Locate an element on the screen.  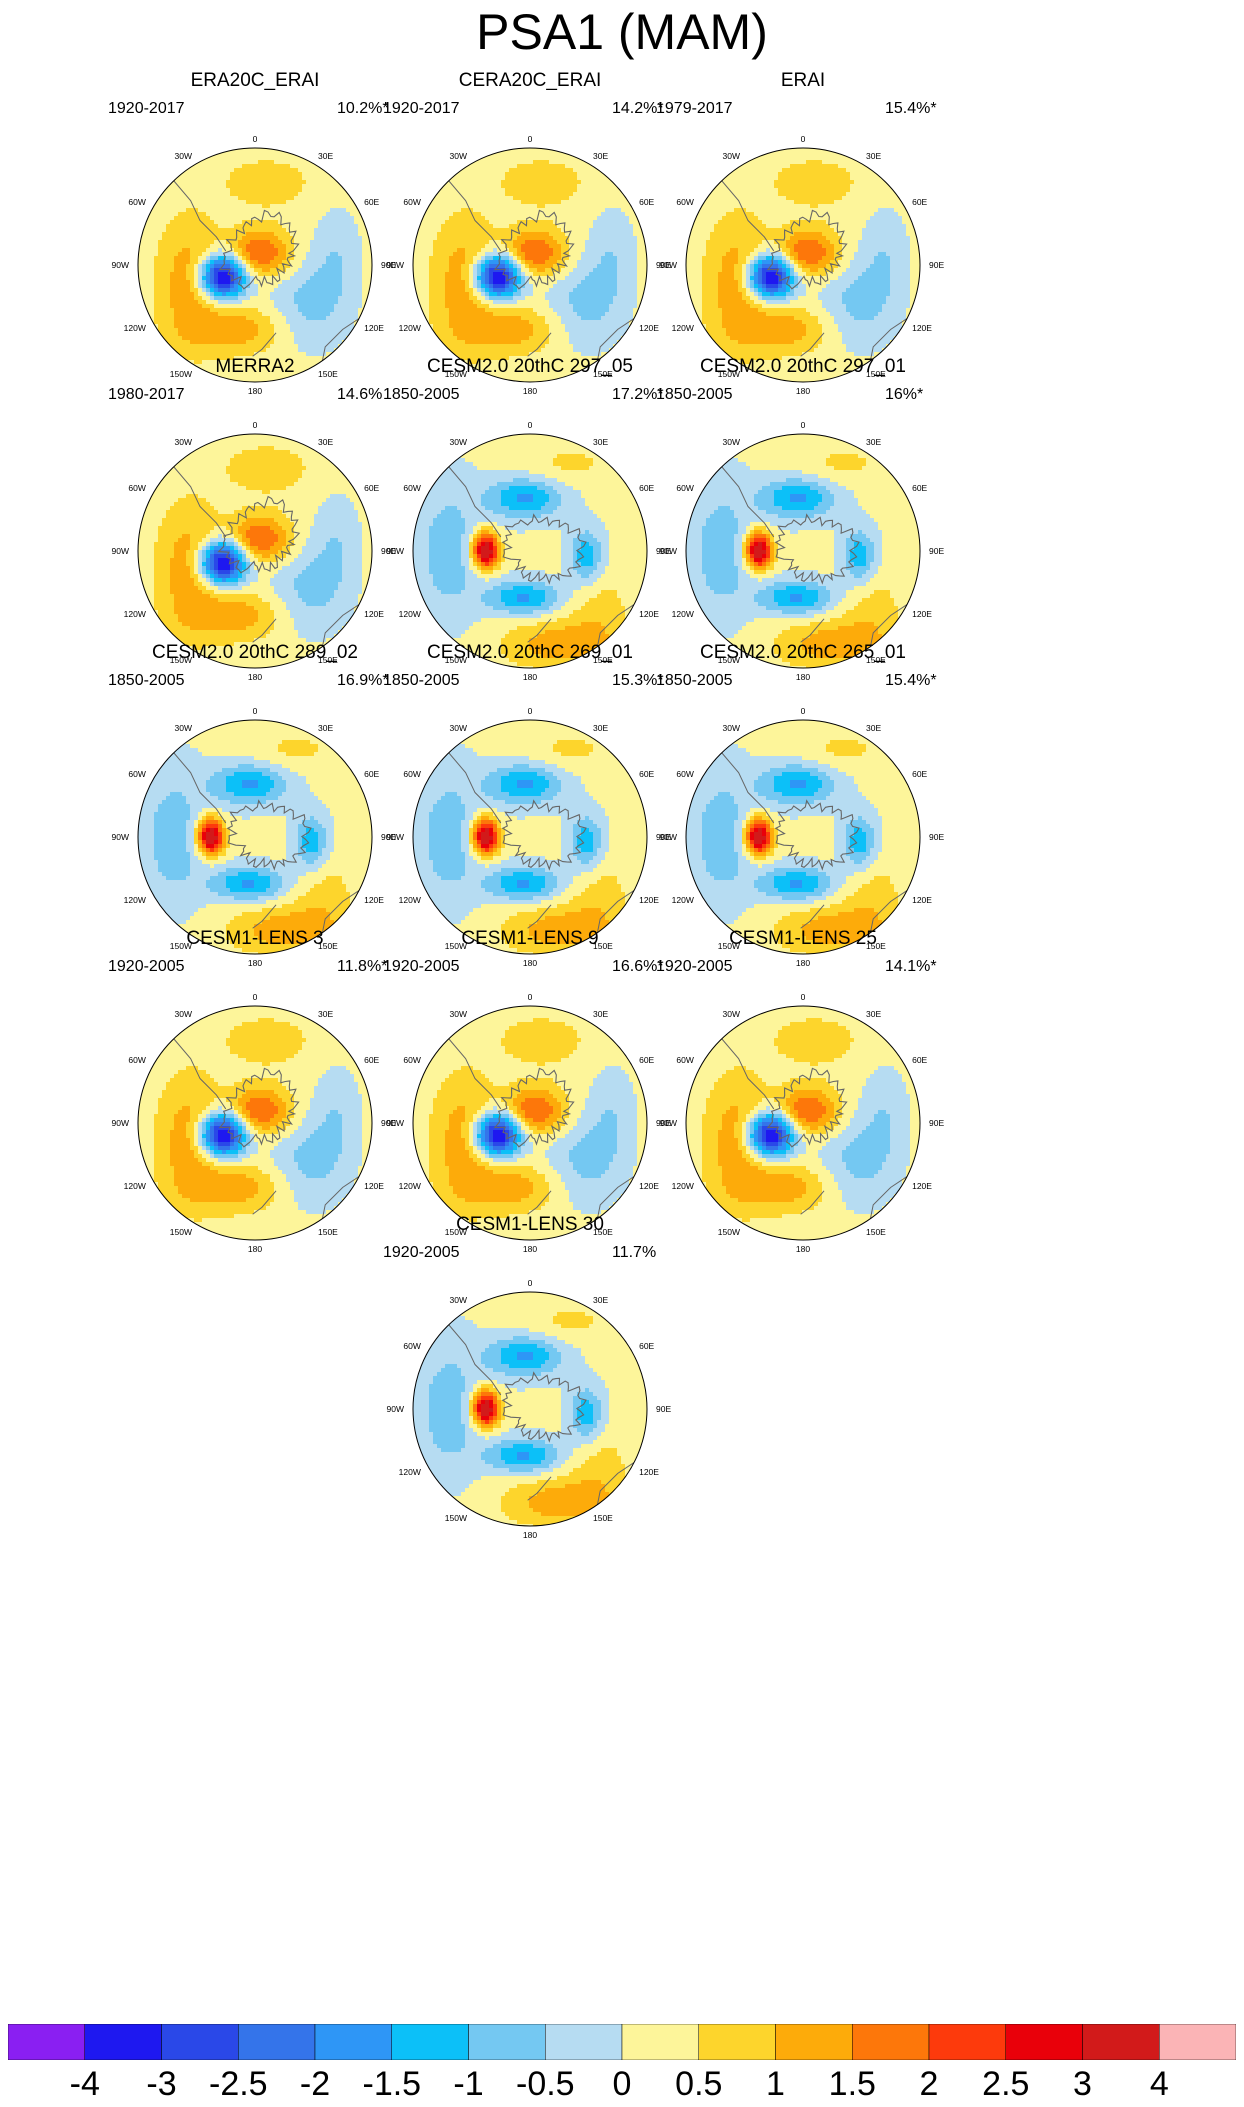
panel-title: CERA20C_ERAI is located at coordinates (530, 80).